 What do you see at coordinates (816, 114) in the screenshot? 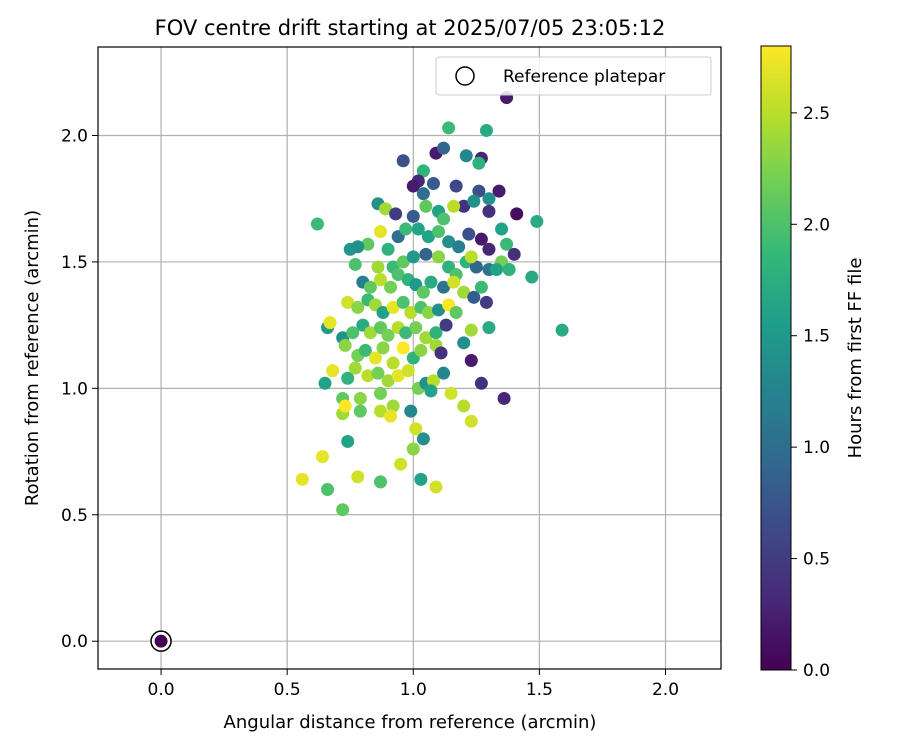
I see `colorbar-tick-label: 2.5` at bounding box center [816, 114].